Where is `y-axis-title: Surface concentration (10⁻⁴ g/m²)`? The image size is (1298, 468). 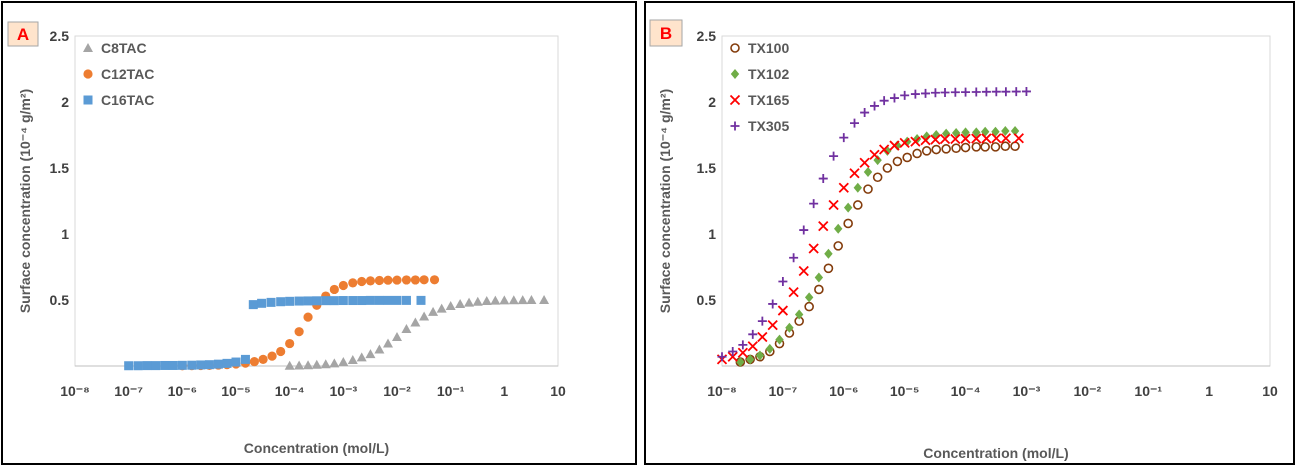
y-axis-title: Surface concentration (10⁻⁴ g/m²) is located at coordinates (665, 201).